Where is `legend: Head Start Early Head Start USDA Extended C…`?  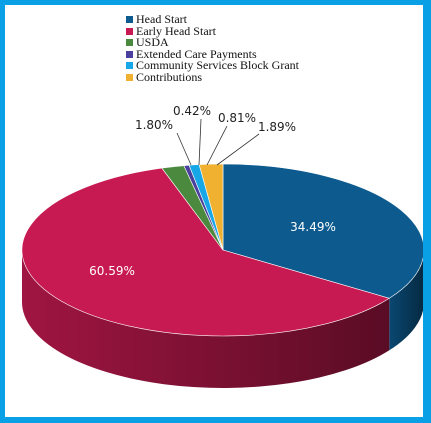 legend: Head Start Early Head Start USDA Extended C… is located at coordinates (212, 48).